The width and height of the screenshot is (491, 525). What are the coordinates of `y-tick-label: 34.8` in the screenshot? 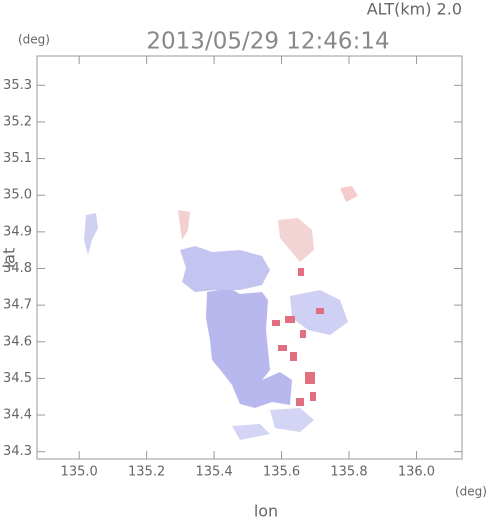 It's located at (17, 268).